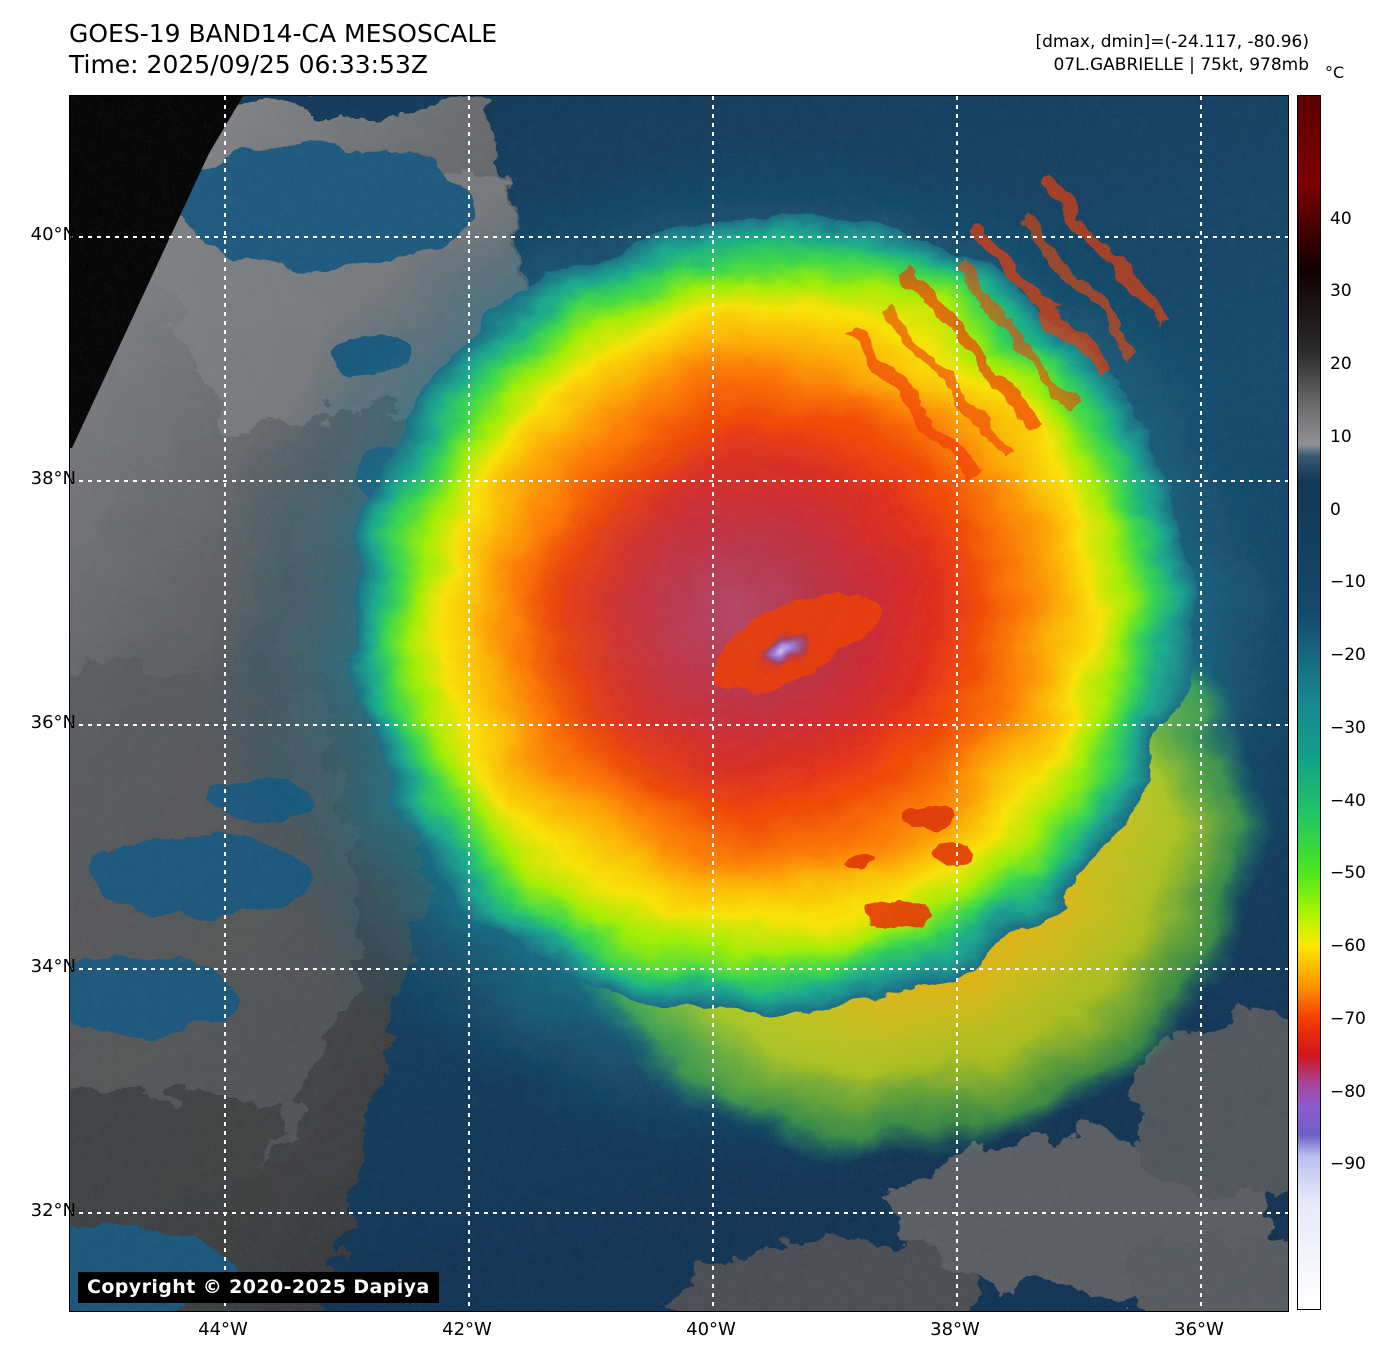 Image resolution: width=1389 pixels, height=1359 pixels. Describe the element at coordinates (1335, 72) in the screenshot. I see `colorbar-unit-label: °C` at that location.